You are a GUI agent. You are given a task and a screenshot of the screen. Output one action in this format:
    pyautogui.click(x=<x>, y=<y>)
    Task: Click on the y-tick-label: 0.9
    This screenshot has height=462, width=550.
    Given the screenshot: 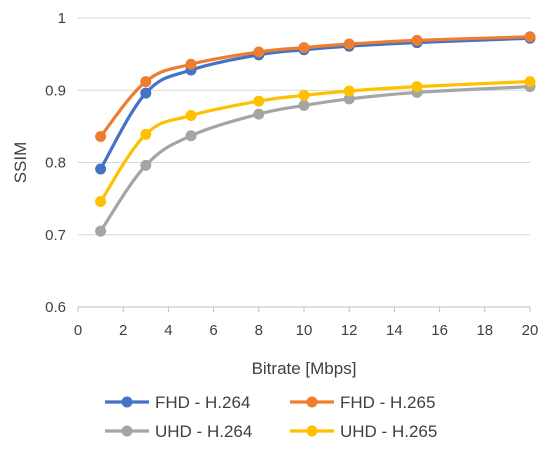 What is the action you would take?
    pyautogui.click(x=55, y=90)
    